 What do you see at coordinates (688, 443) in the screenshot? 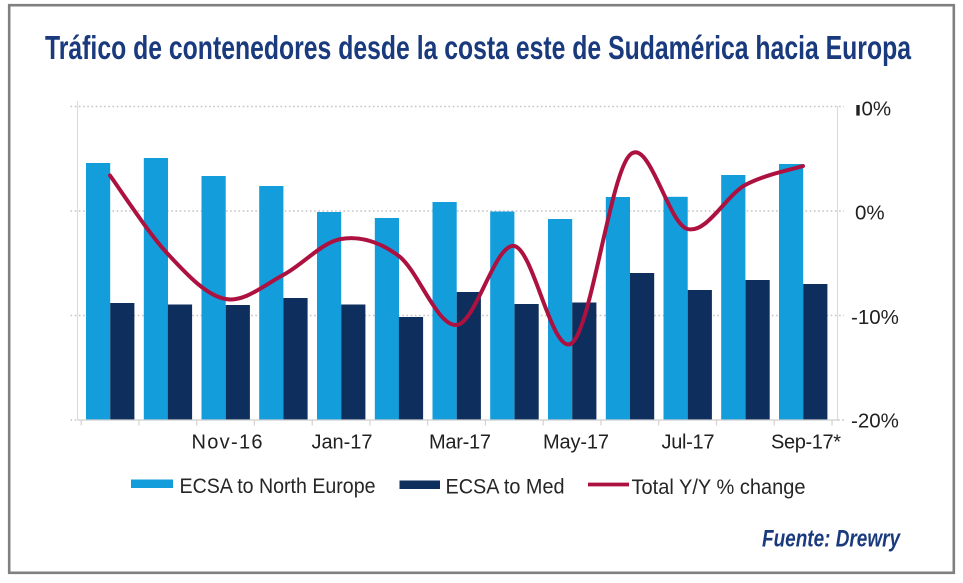
I see `svg-text: Jul-17` at bounding box center [688, 443].